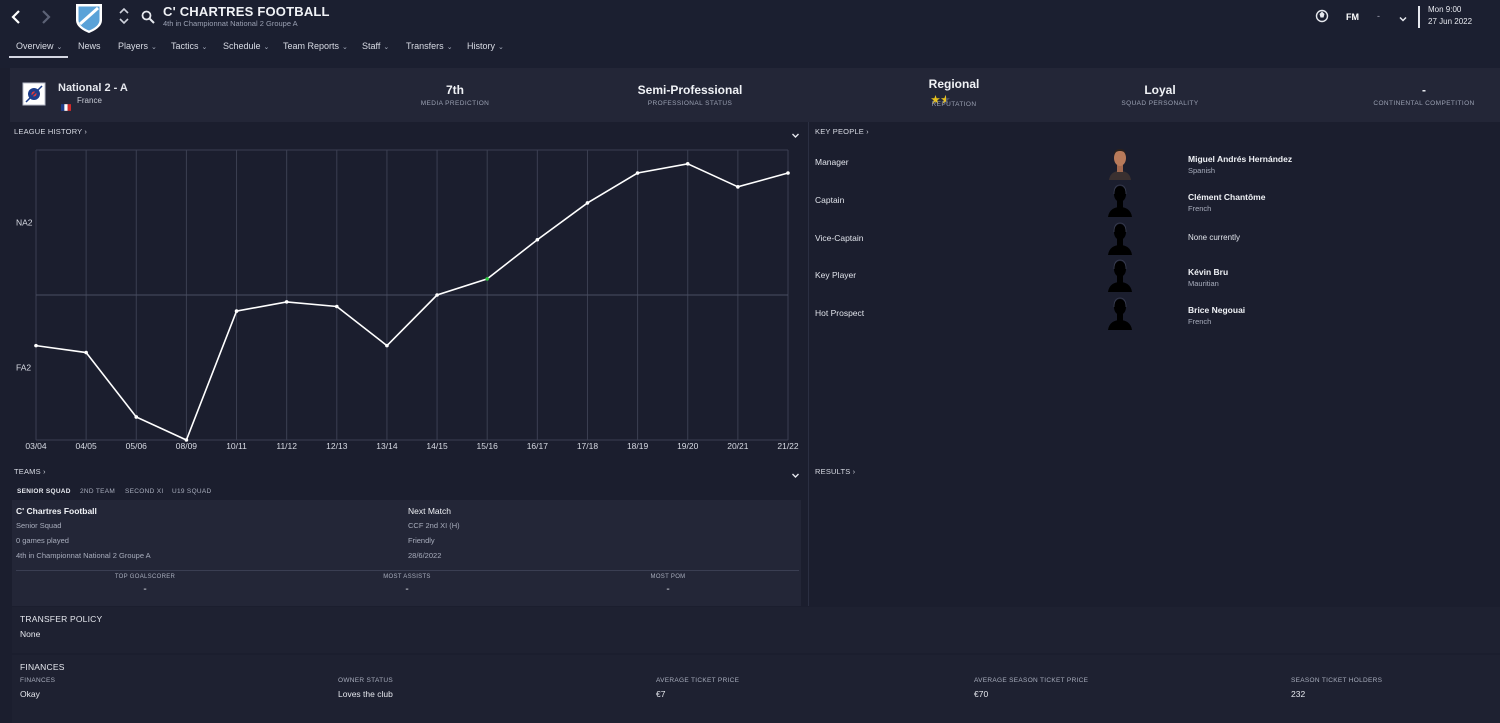 This screenshot has width=1500, height=723. Describe the element at coordinates (189, 46) in the screenshot. I see `menu-tactics: Tactics ⌄` at that location.